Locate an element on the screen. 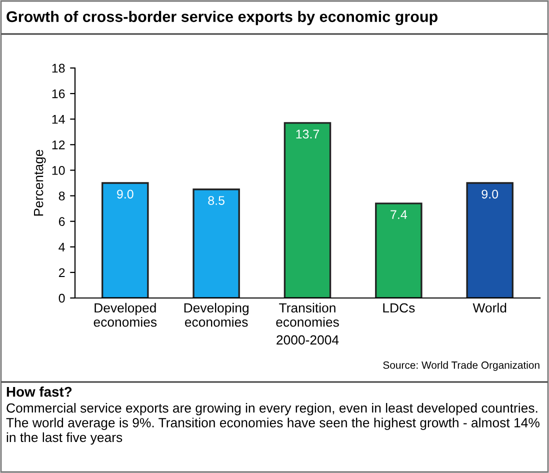 This screenshot has height=473, width=549. x-tick-label: LDCs is located at coordinates (399, 308).